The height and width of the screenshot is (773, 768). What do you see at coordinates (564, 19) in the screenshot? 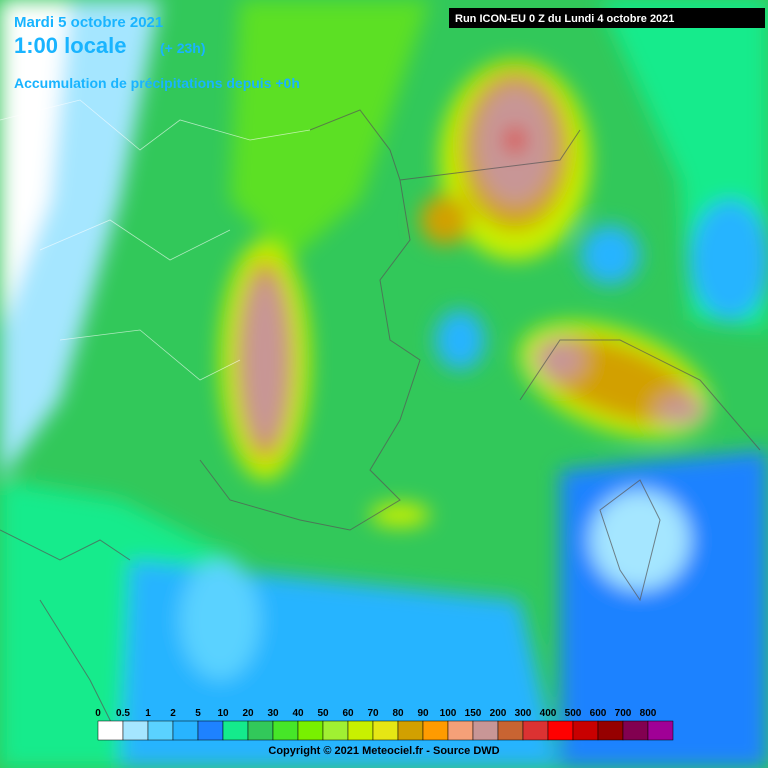
I see `run-info: Run ICON-EU 0 Z du Lundi 4 octobre 2021` at bounding box center [564, 19].